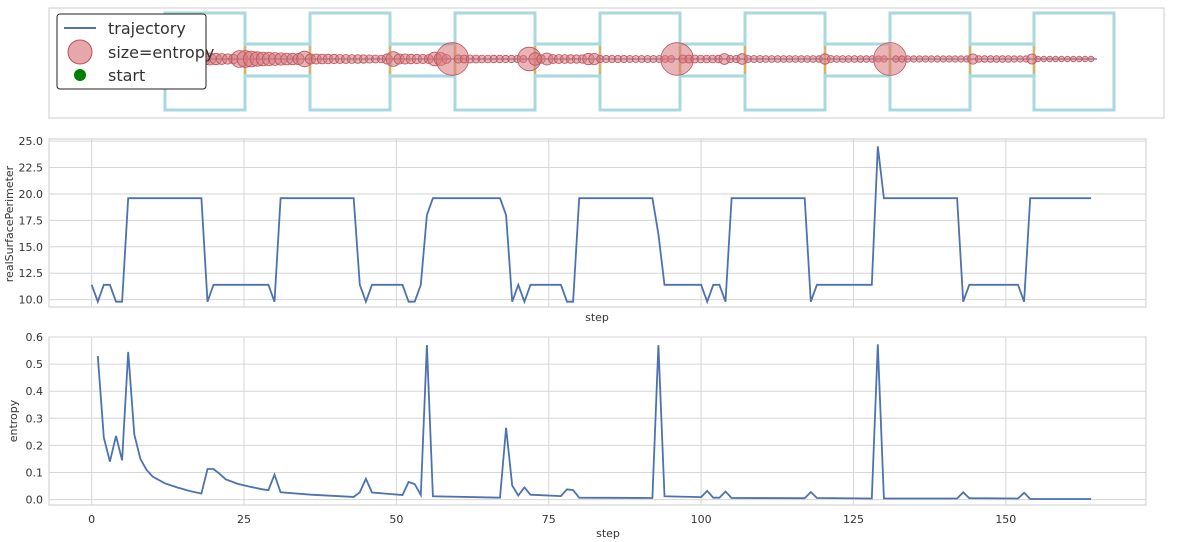 The width and height of the screenshot is (1182, 542). Describe the element at coordinates (853, 519) in the screenshot. I see `x-tick-label: 125` at that location.